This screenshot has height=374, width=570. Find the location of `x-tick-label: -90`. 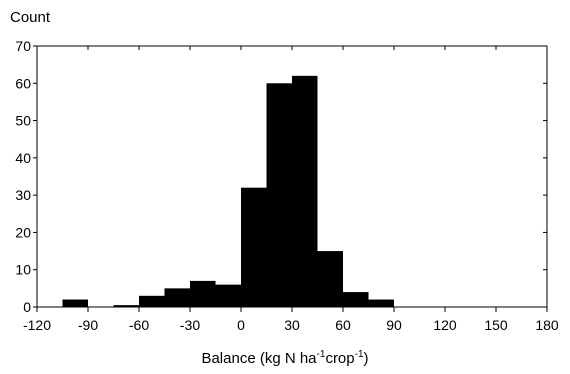

x-tick-label: -90 is located at coordinates (88, 325).